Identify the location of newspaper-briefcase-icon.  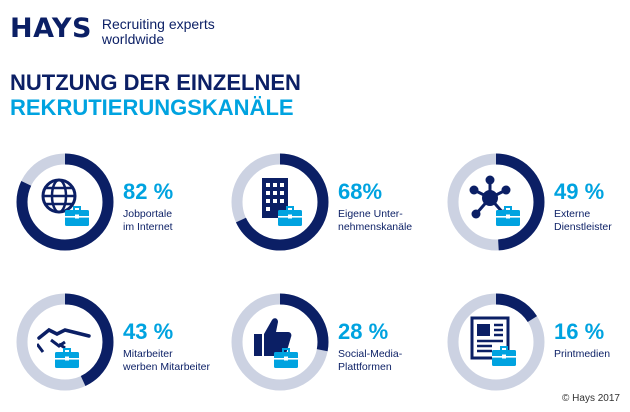
(493, 341).